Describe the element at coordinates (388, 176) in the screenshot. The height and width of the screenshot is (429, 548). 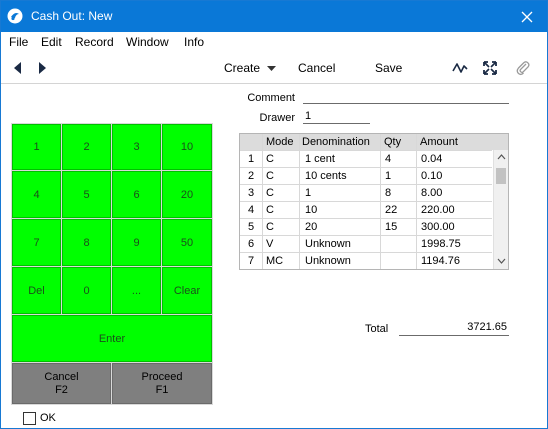
I see `row-qty: 1` at that location.